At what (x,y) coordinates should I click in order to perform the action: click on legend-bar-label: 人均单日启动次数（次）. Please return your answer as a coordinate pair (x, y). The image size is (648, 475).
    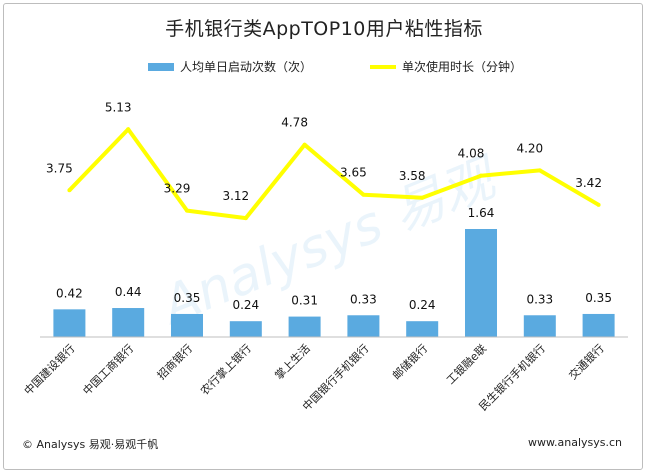
    Looking at the image, I should click on (246, 67).